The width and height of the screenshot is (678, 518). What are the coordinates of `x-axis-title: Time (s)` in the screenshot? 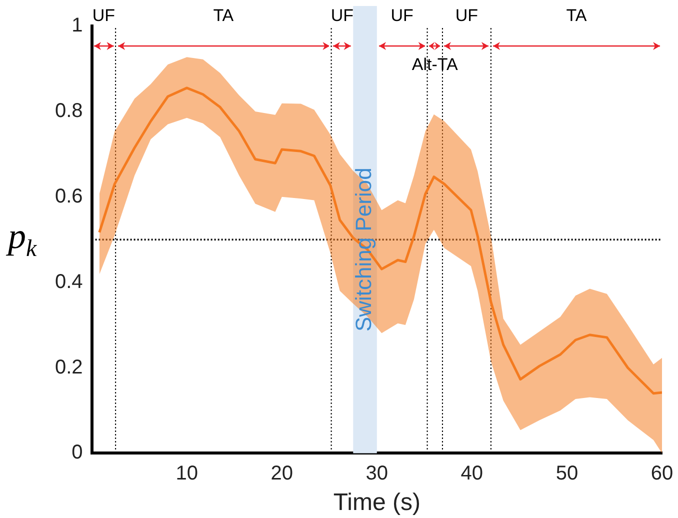 It's located at (376, 502).